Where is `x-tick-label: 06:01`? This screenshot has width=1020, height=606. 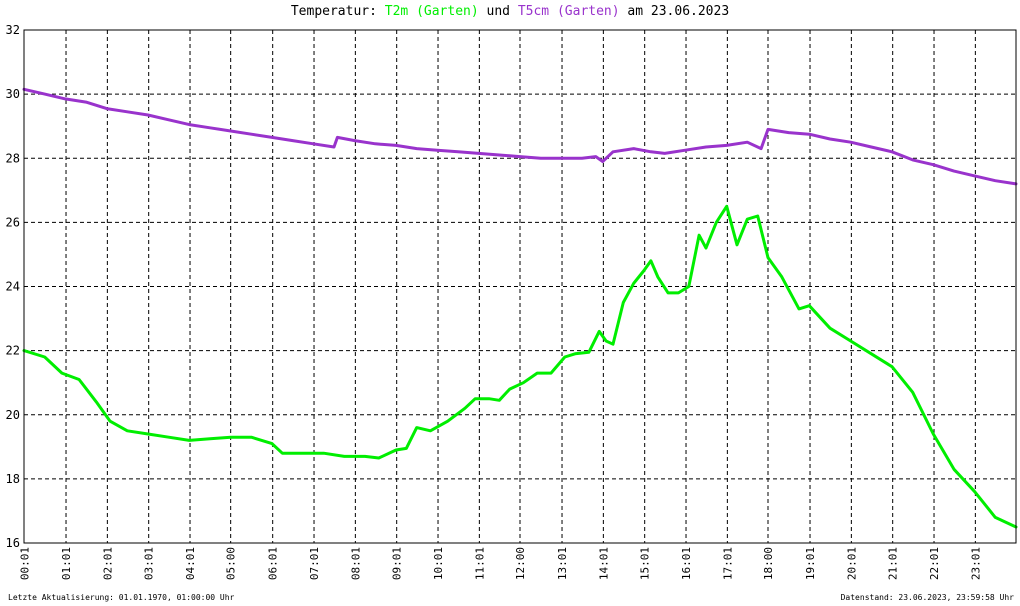 x-tick-label: 06:01 is located at coordinates (273, 563).